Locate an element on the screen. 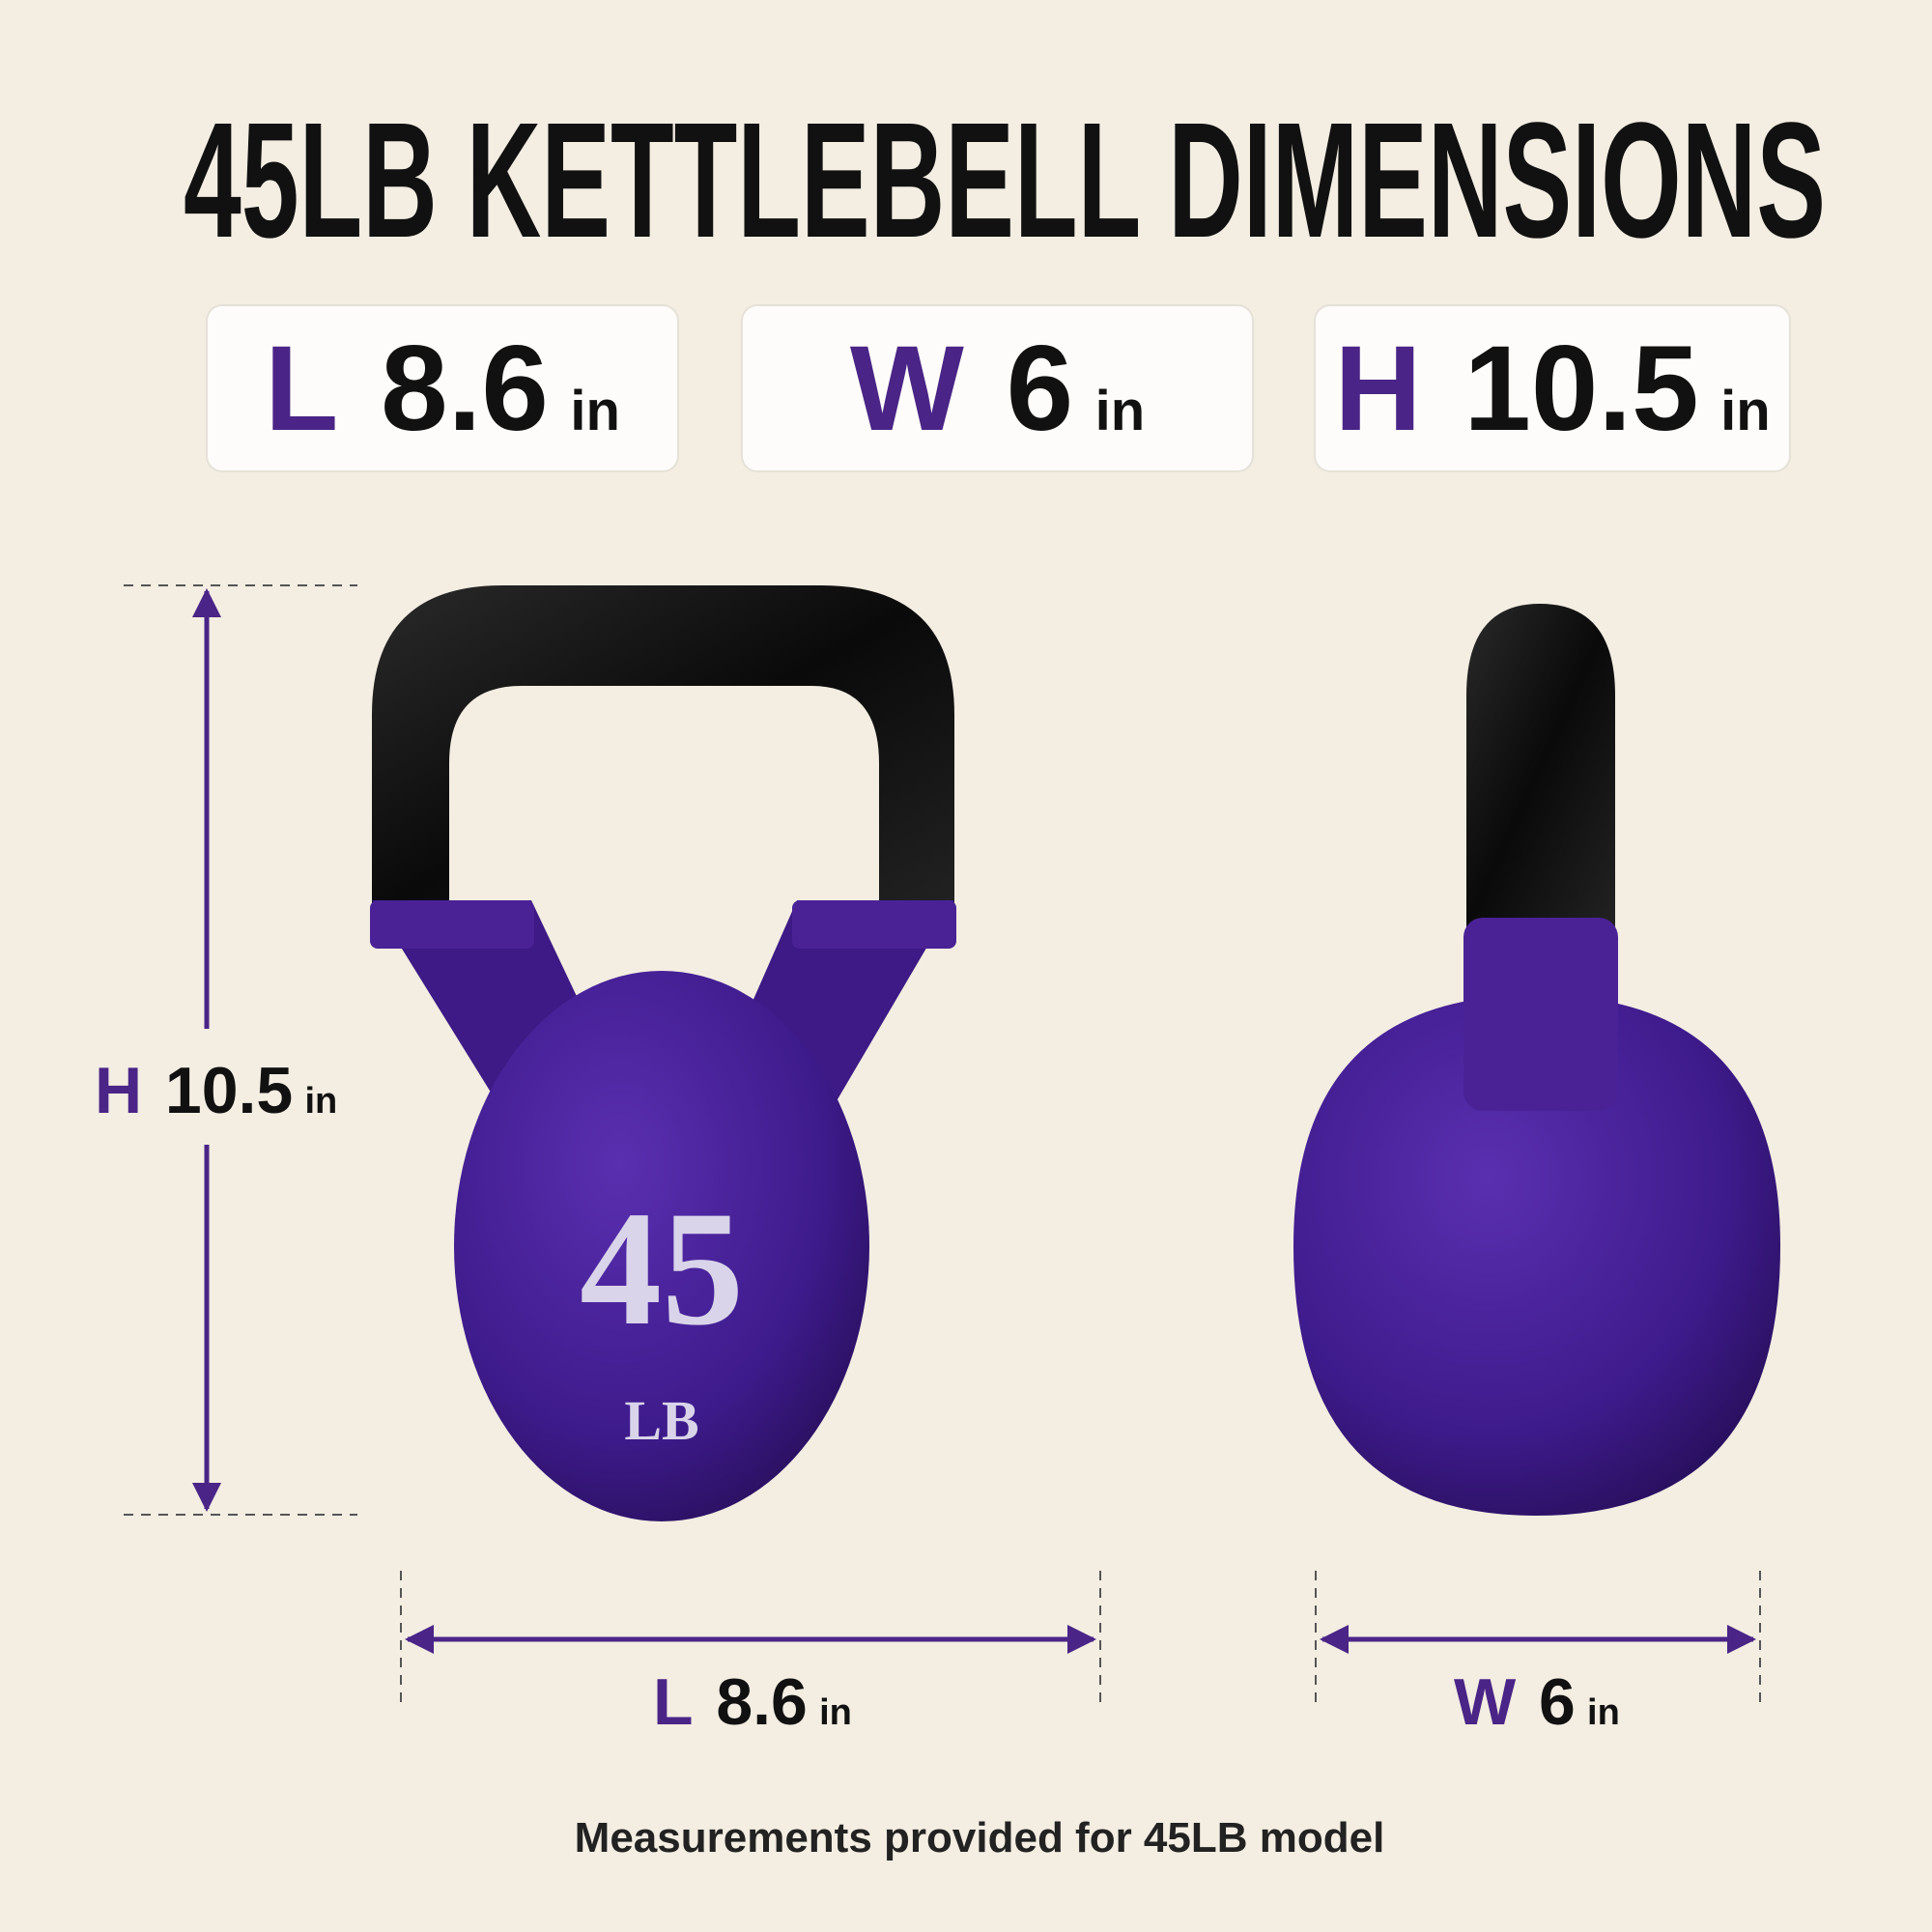  kettlebell-side is located at coordinates (1536, 1060).